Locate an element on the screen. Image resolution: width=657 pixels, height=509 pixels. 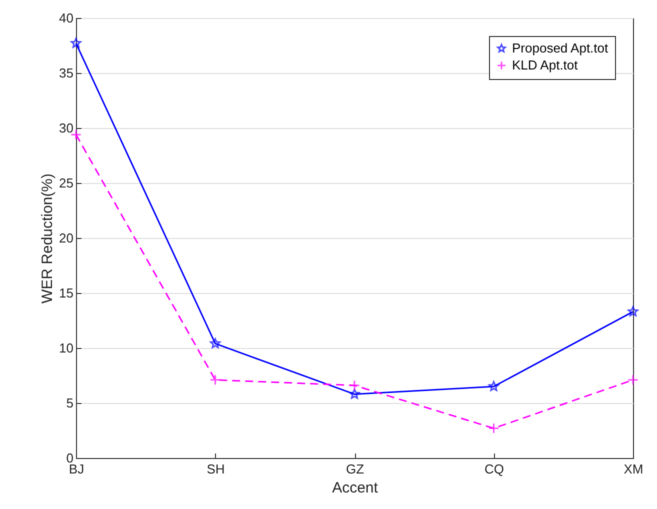
x-tick-label: SH is located at coordinates (215, 469).